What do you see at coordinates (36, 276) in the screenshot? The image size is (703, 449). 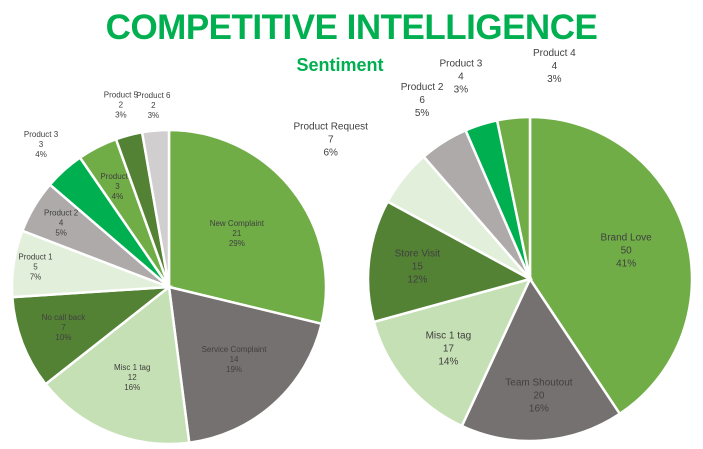 I see `data-label-percent: 7%` at bounding box center [36, 276].